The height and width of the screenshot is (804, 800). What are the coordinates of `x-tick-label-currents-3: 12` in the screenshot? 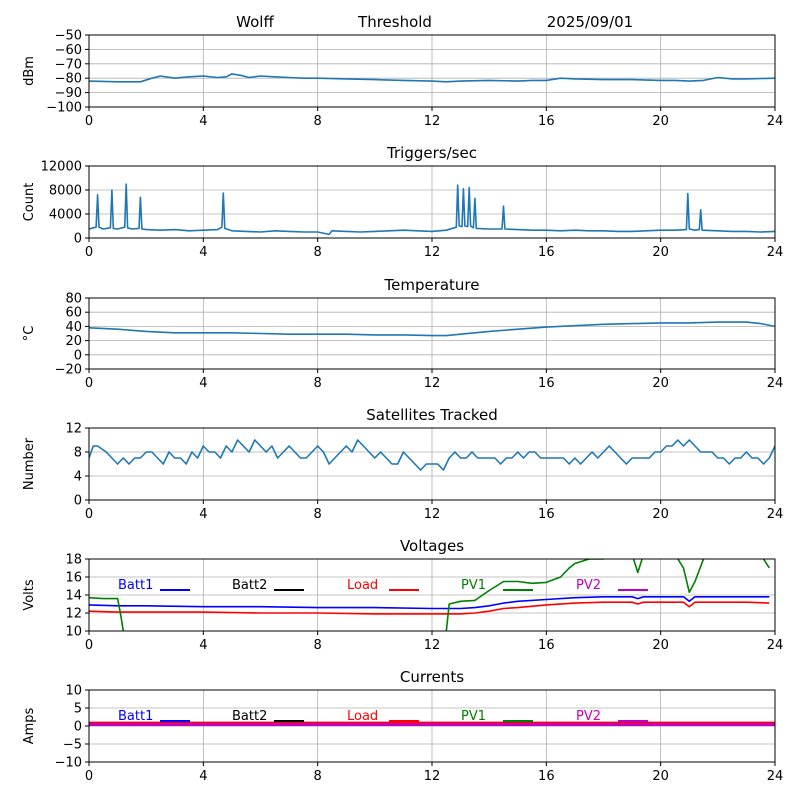 It's located at (432, 776).